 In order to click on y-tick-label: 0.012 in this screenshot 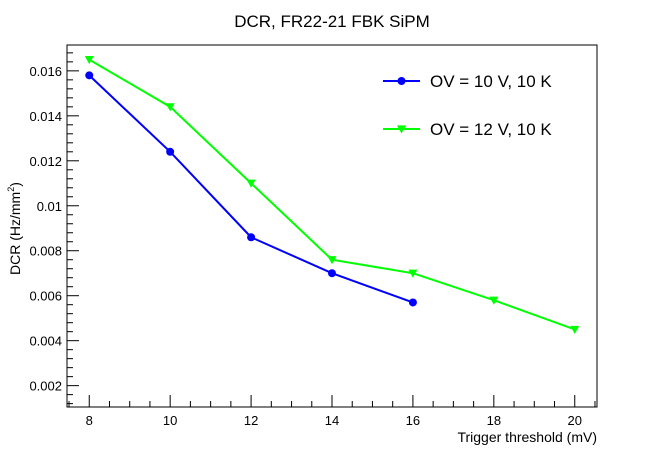, I will do `click(45, 161)`.